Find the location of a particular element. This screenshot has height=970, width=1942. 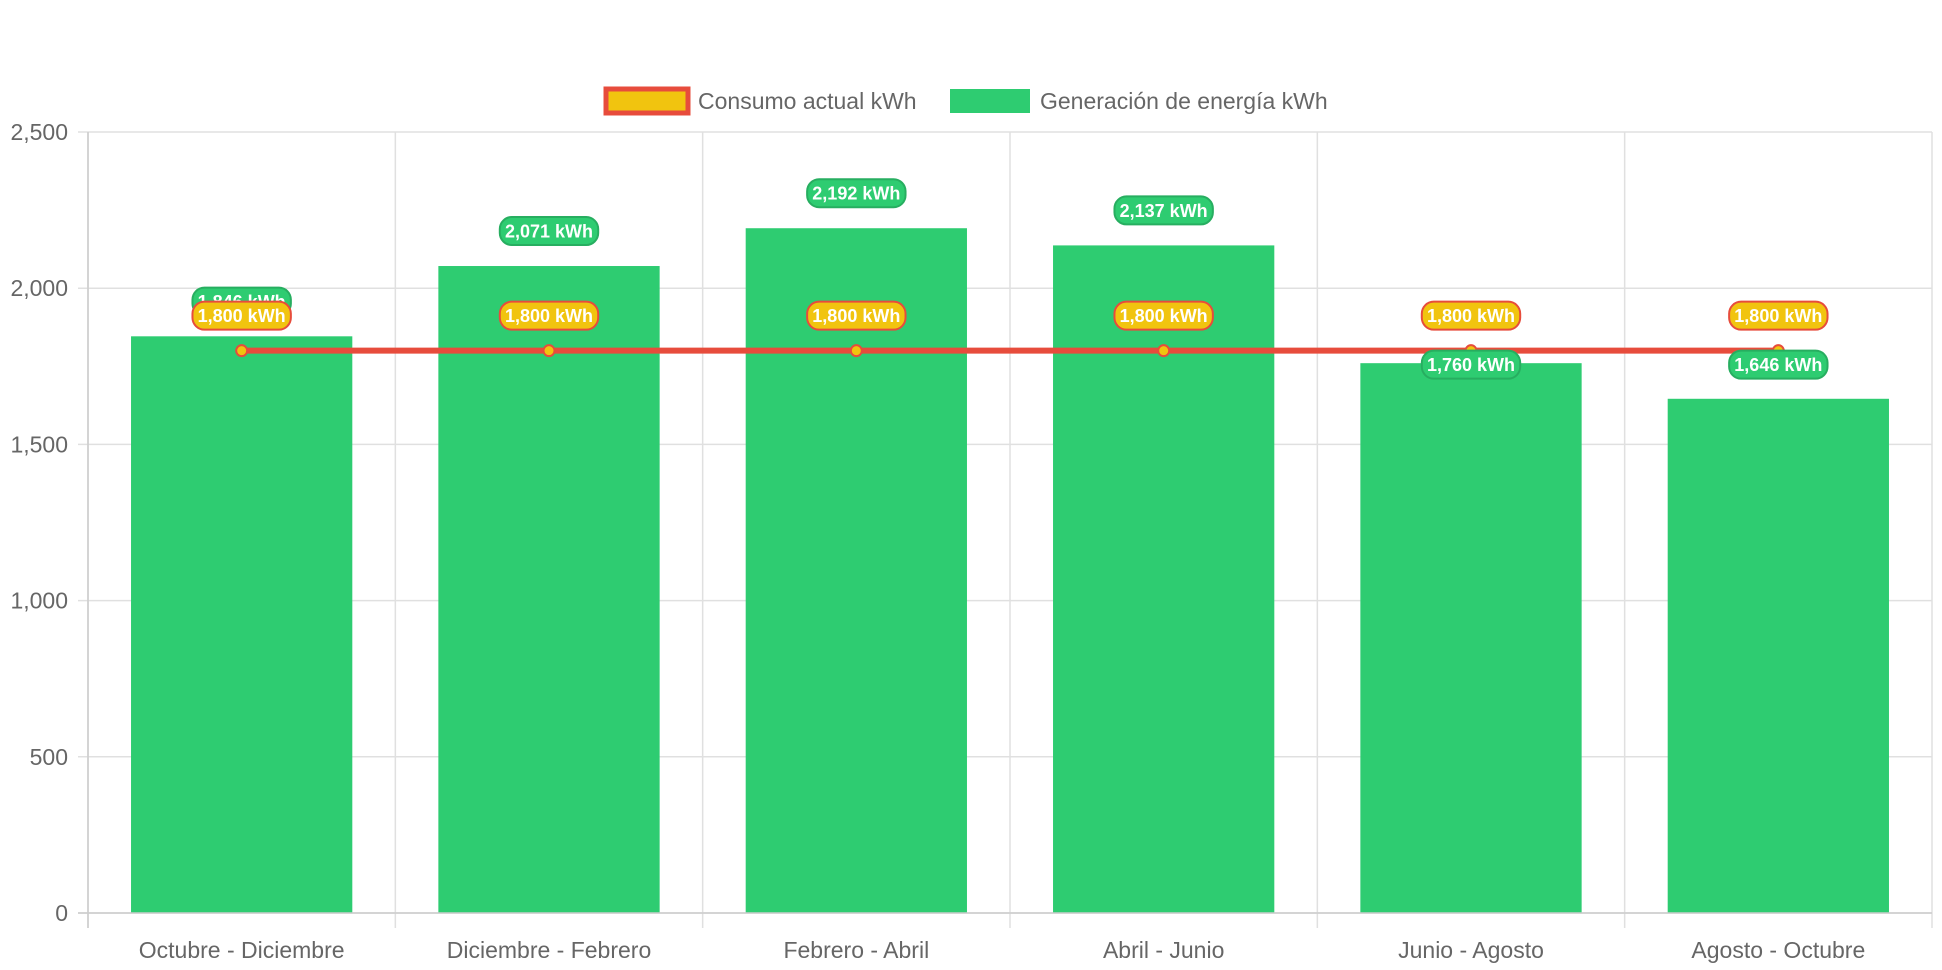

bar-data-label-text: 1,760 kWh is located at coordinates (1471, 365).